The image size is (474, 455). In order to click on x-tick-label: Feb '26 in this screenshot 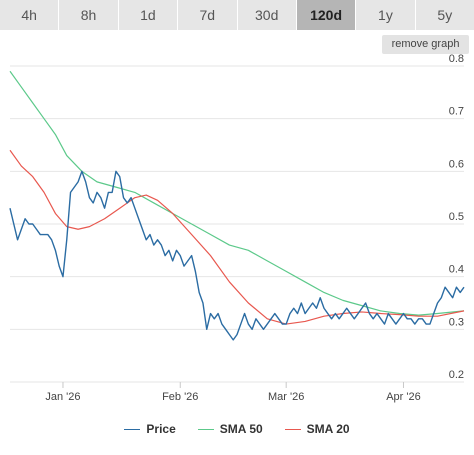, I will do `click(180, 397)`.